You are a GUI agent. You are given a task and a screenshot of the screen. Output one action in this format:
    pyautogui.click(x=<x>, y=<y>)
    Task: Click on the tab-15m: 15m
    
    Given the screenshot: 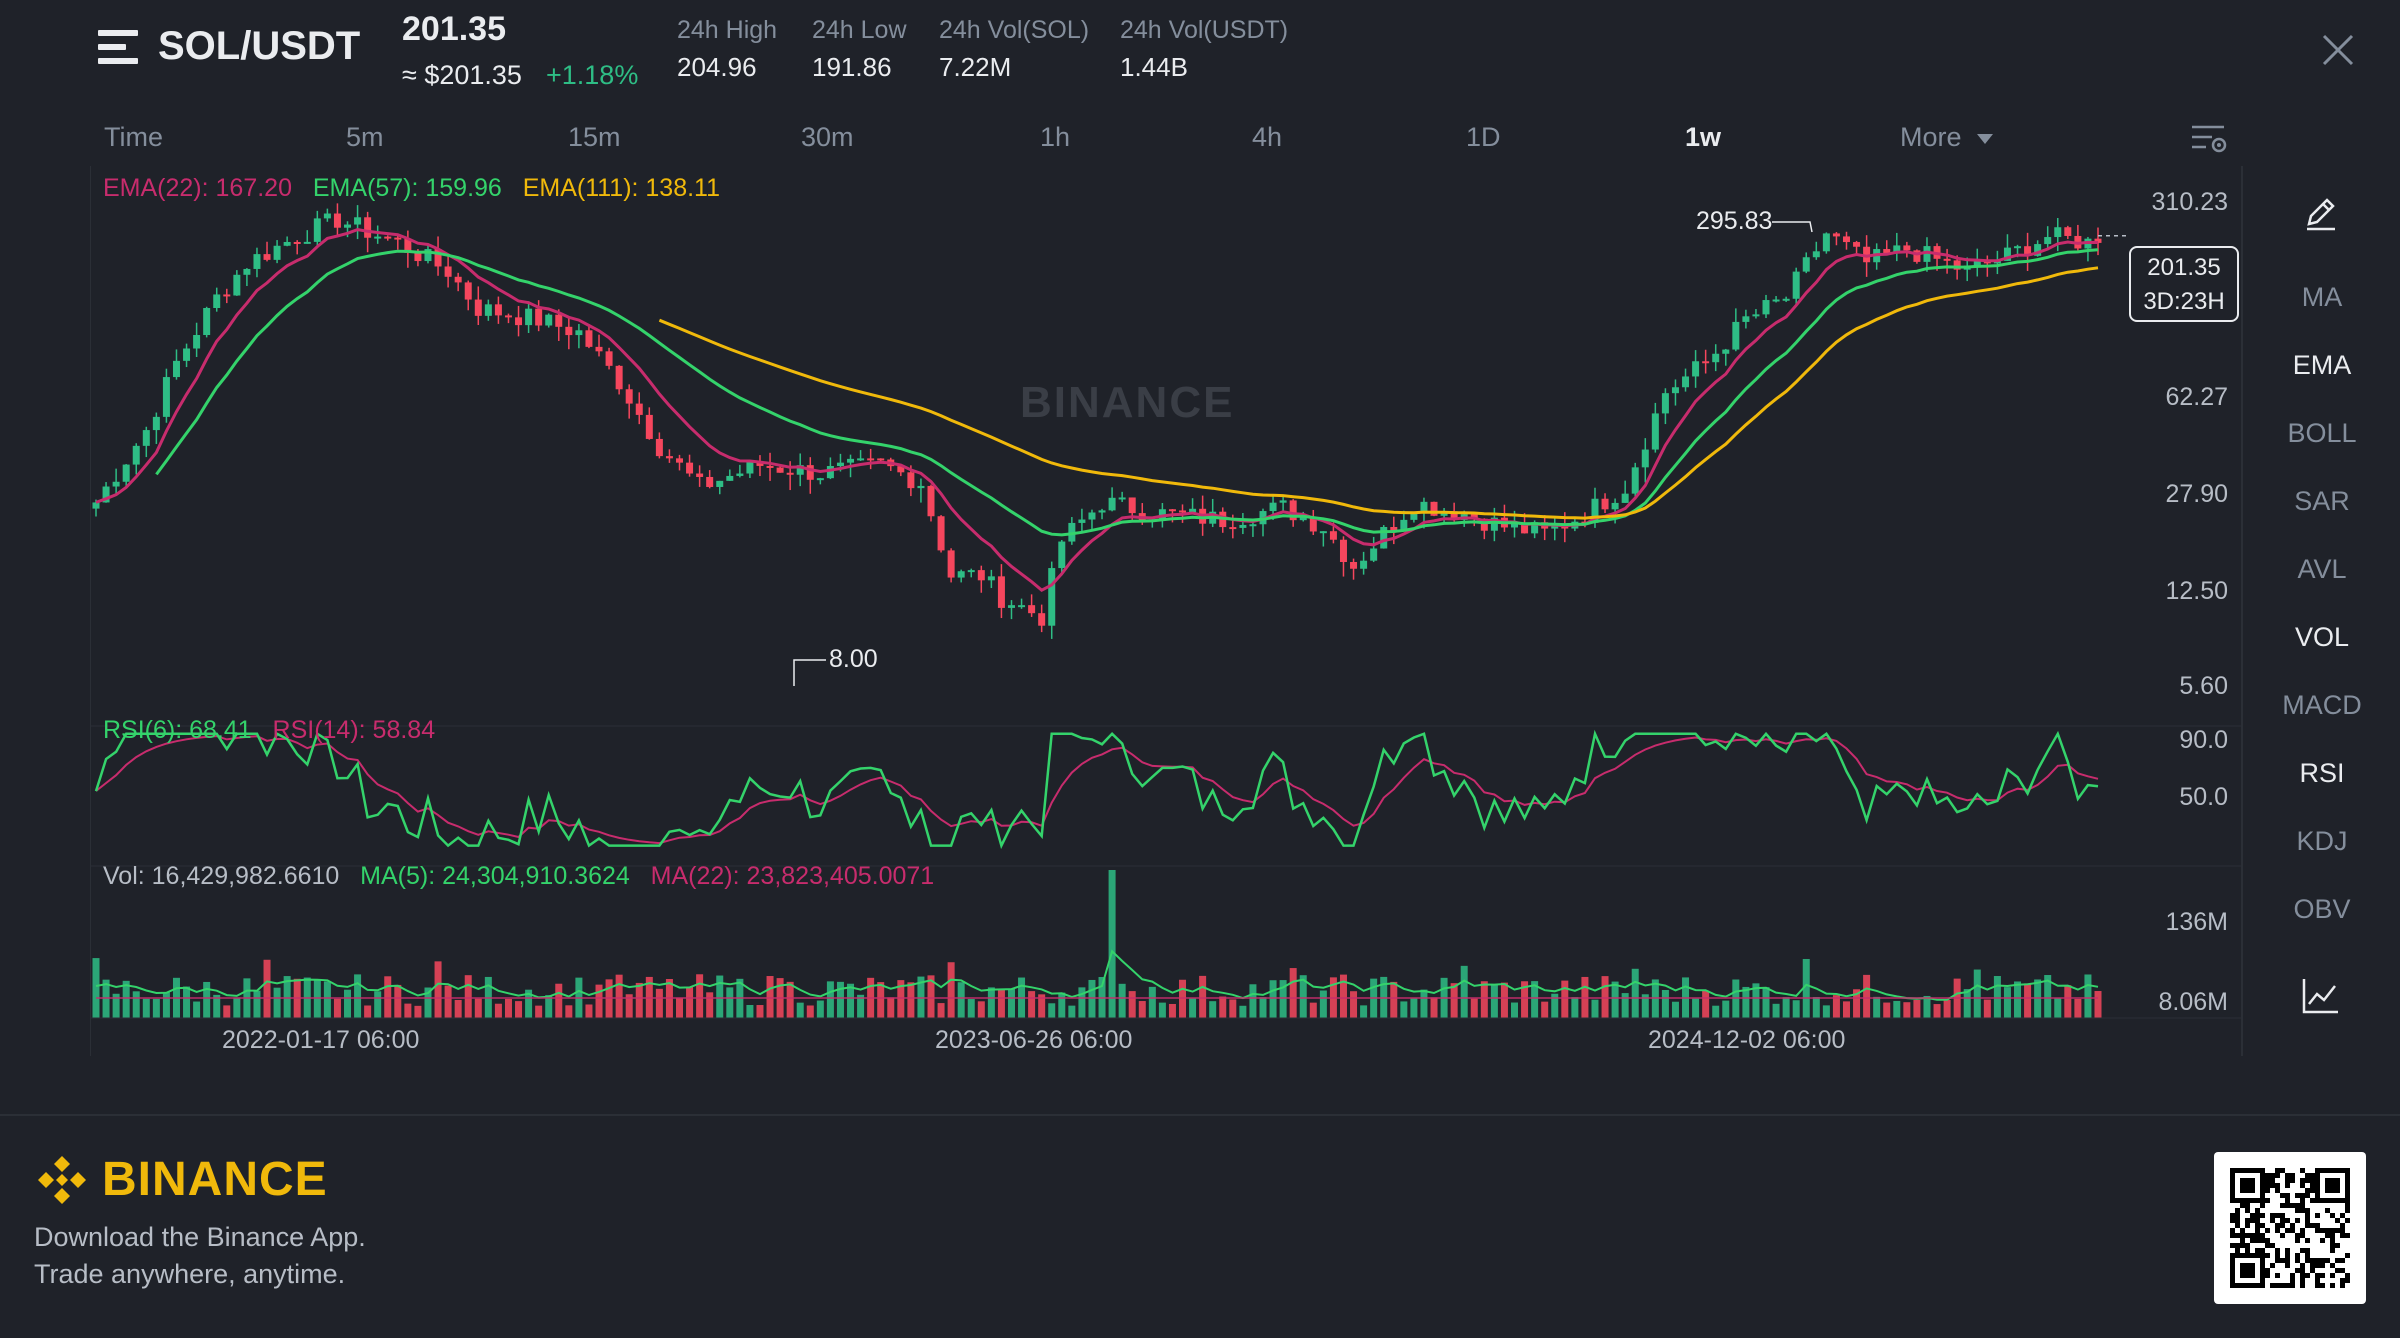 What is the action you would take?
    pyautogui.click(x=594, y=137)
    